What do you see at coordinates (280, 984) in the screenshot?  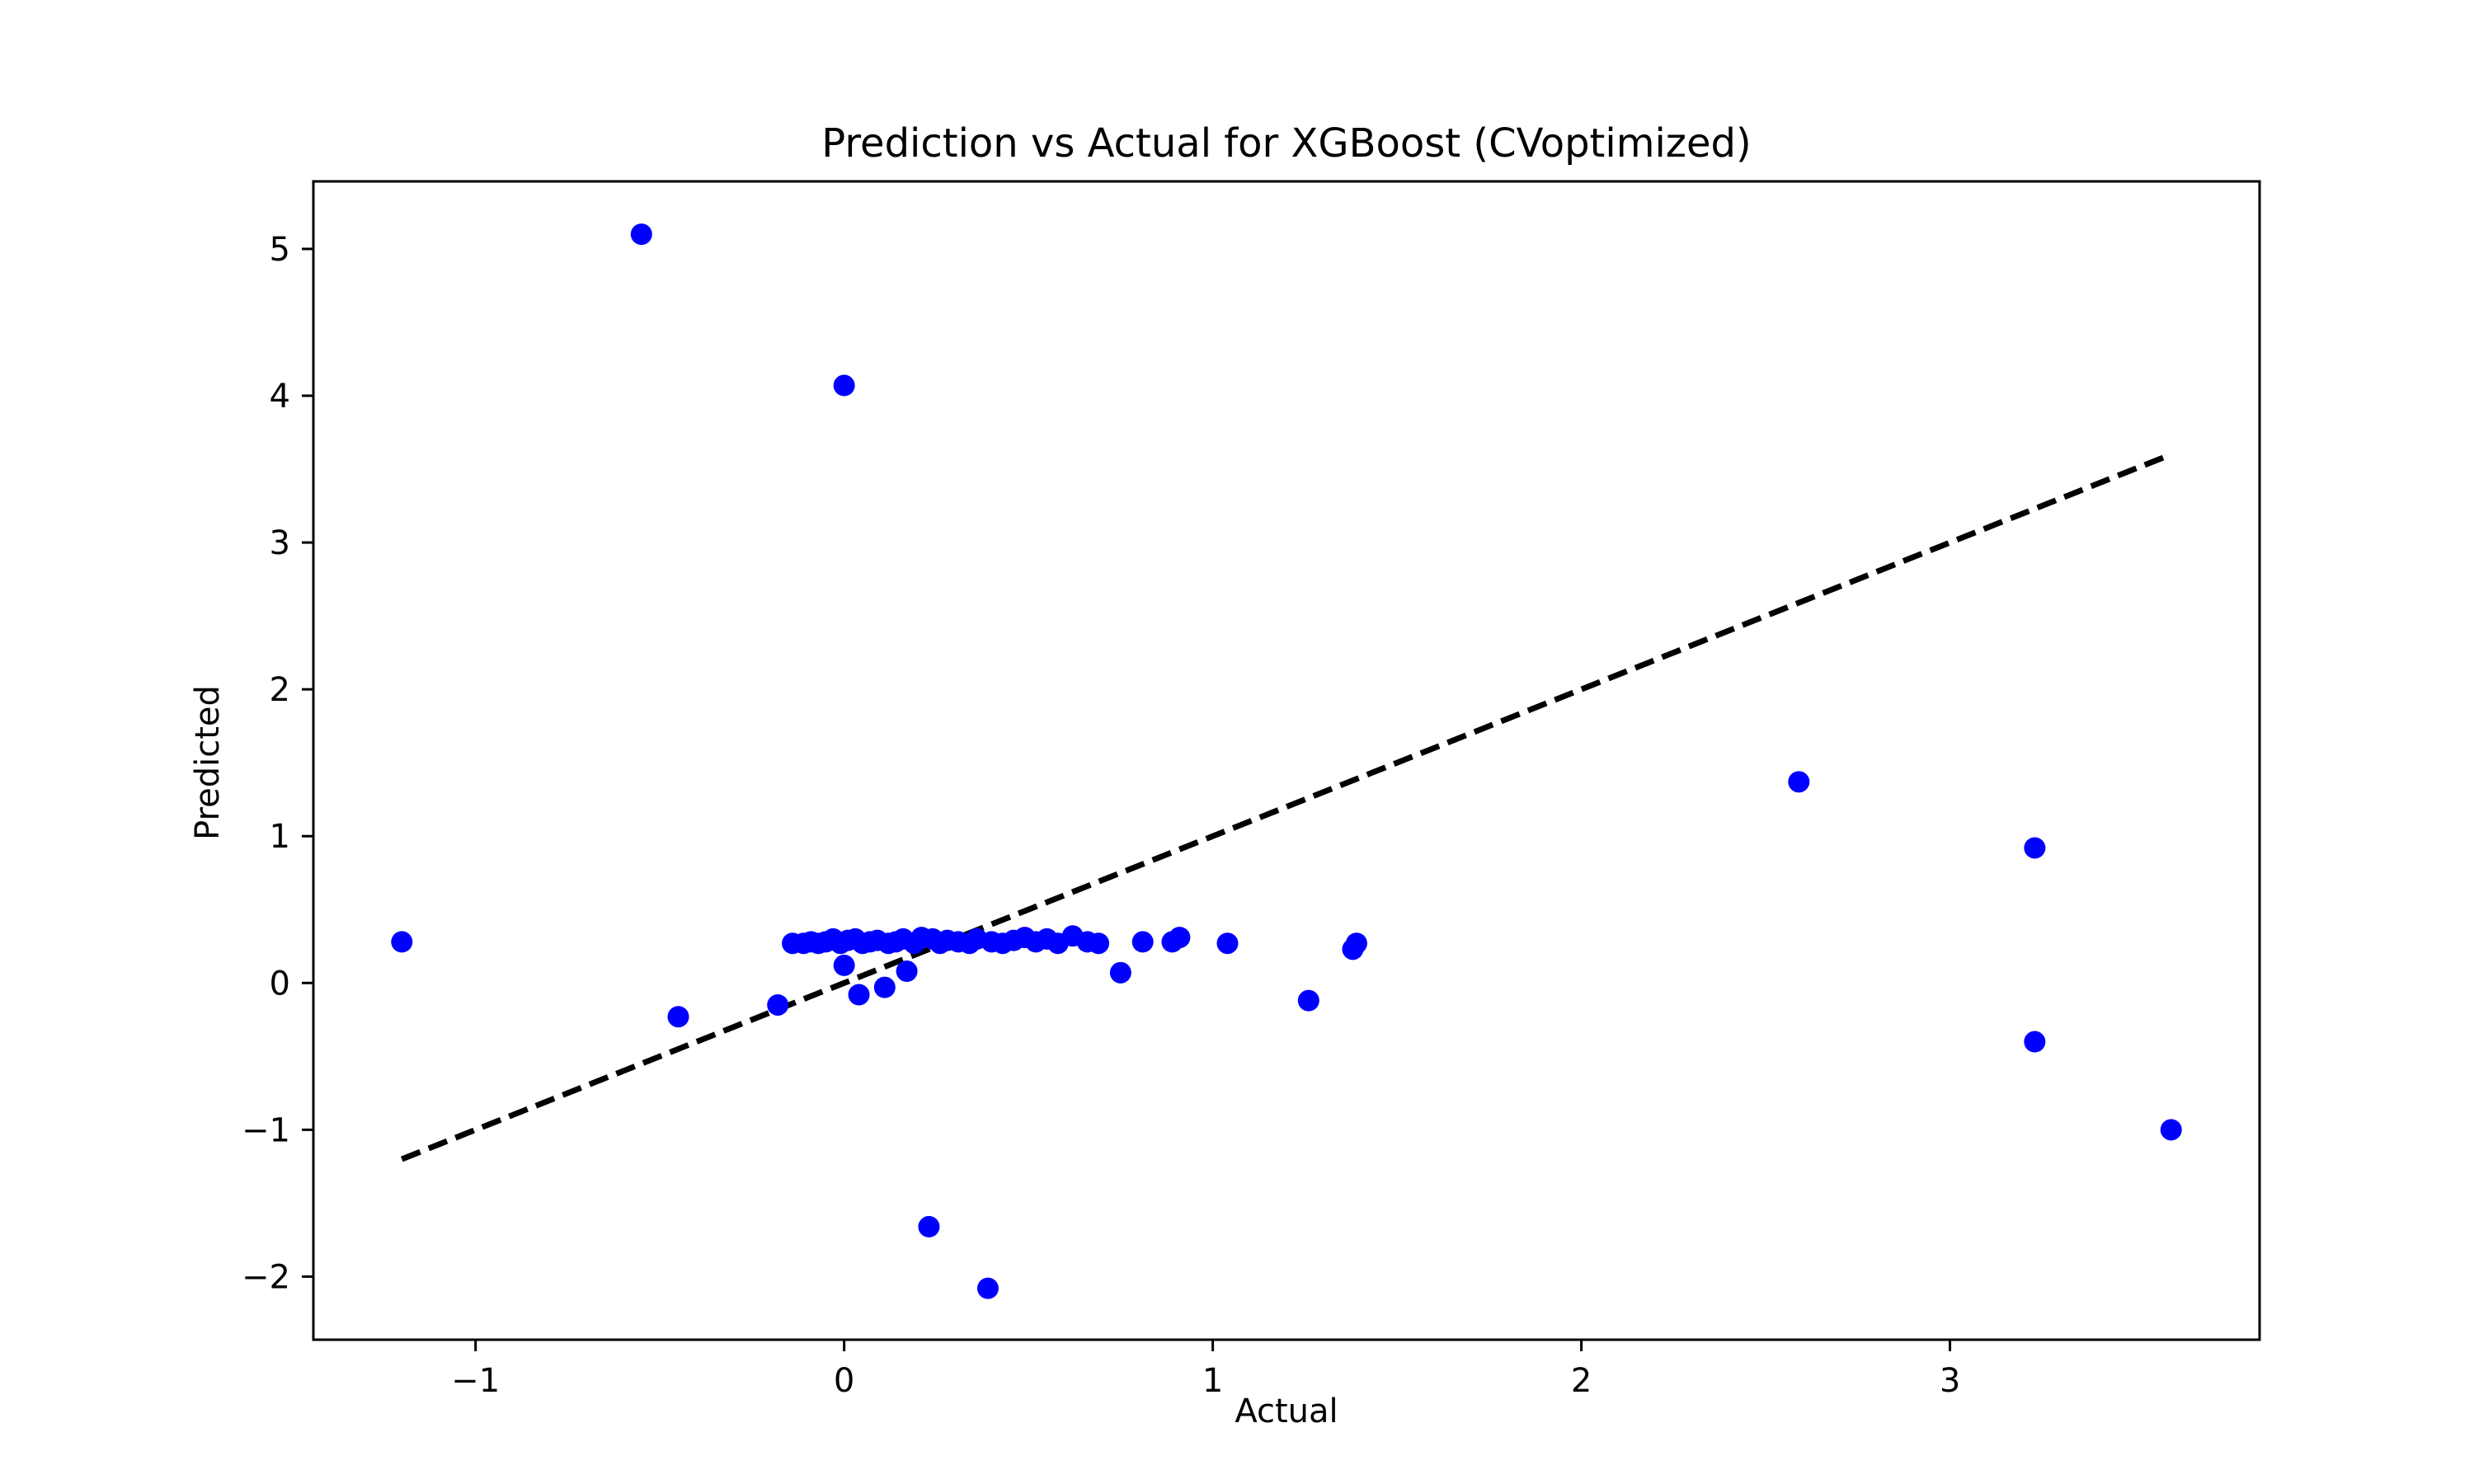 I see `y-tick-label: 0` at bounding box center [280, 984].